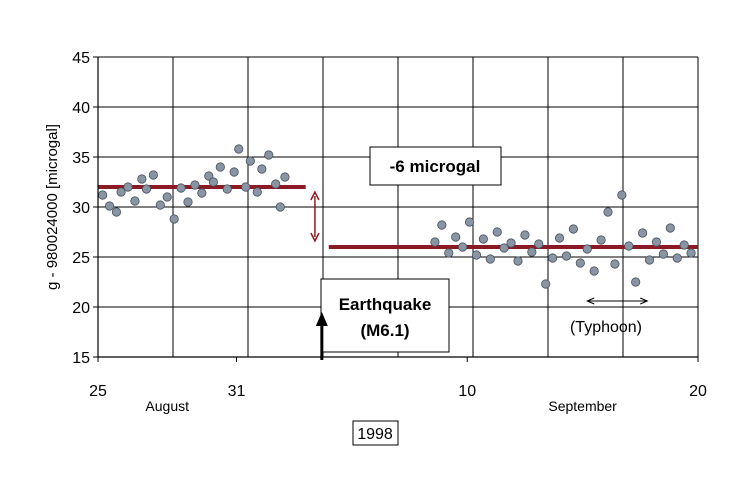  What do you see at coordinates (315, 195) in the screenshot?
I see `offset-arrow-head-up` at bounding box center [315, 195].